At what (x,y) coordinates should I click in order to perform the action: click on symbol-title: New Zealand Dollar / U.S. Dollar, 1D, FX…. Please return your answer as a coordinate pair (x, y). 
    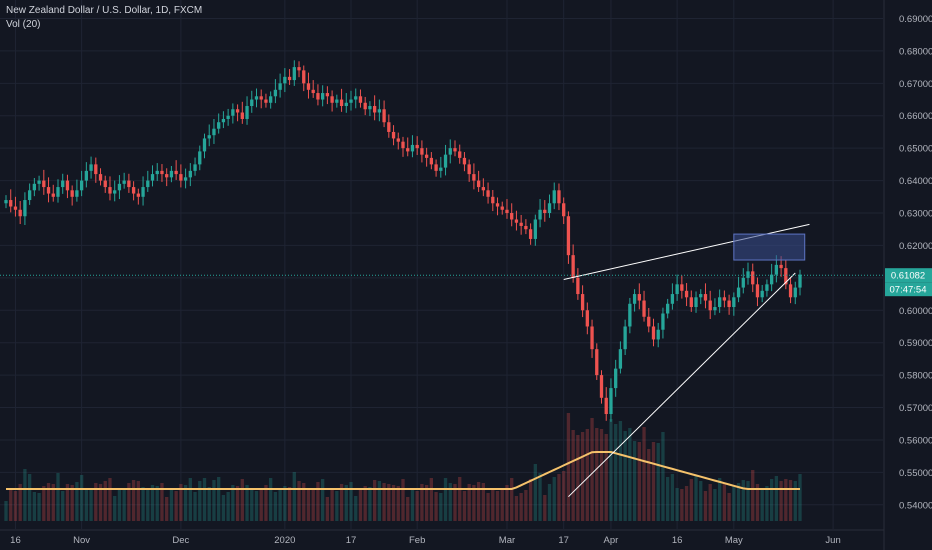
    Looking at the image, I should click on (104, 10).